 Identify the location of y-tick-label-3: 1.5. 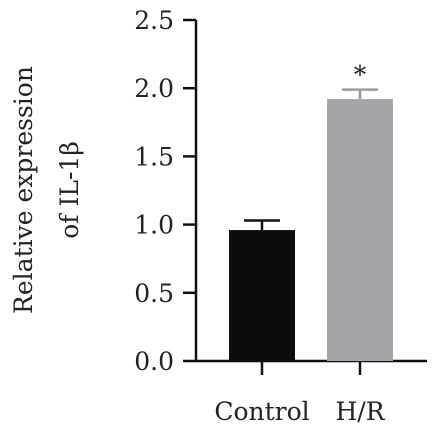
(154, 156).